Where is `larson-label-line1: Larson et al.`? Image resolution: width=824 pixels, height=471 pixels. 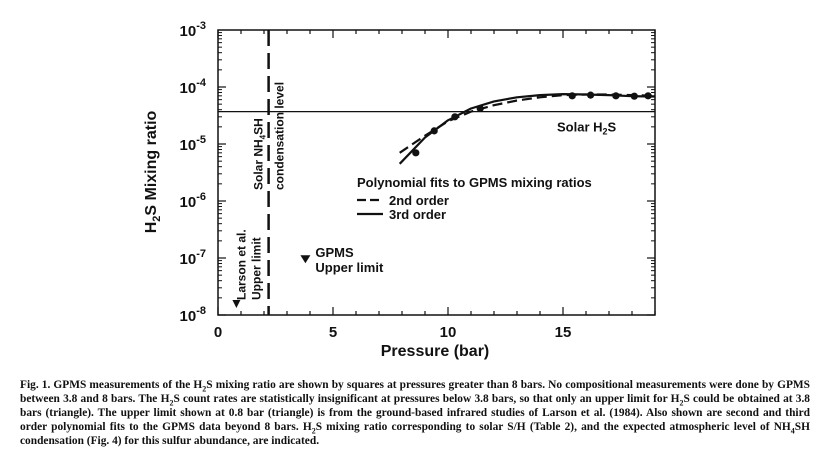
larson-label-line1: Larson et al. is located at coordinates (241, 264).